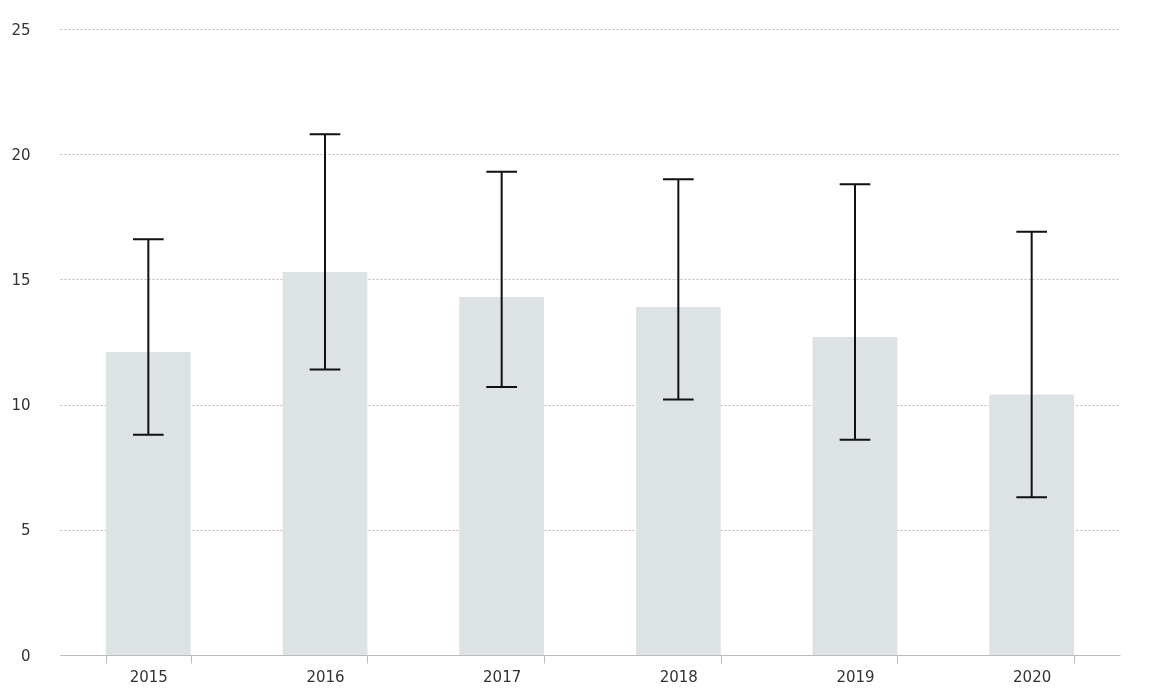  What do you see at coordinates (325, 676) in the screenshot?
I see `x-tick-label: 2016` at bounding box center [325, 676].